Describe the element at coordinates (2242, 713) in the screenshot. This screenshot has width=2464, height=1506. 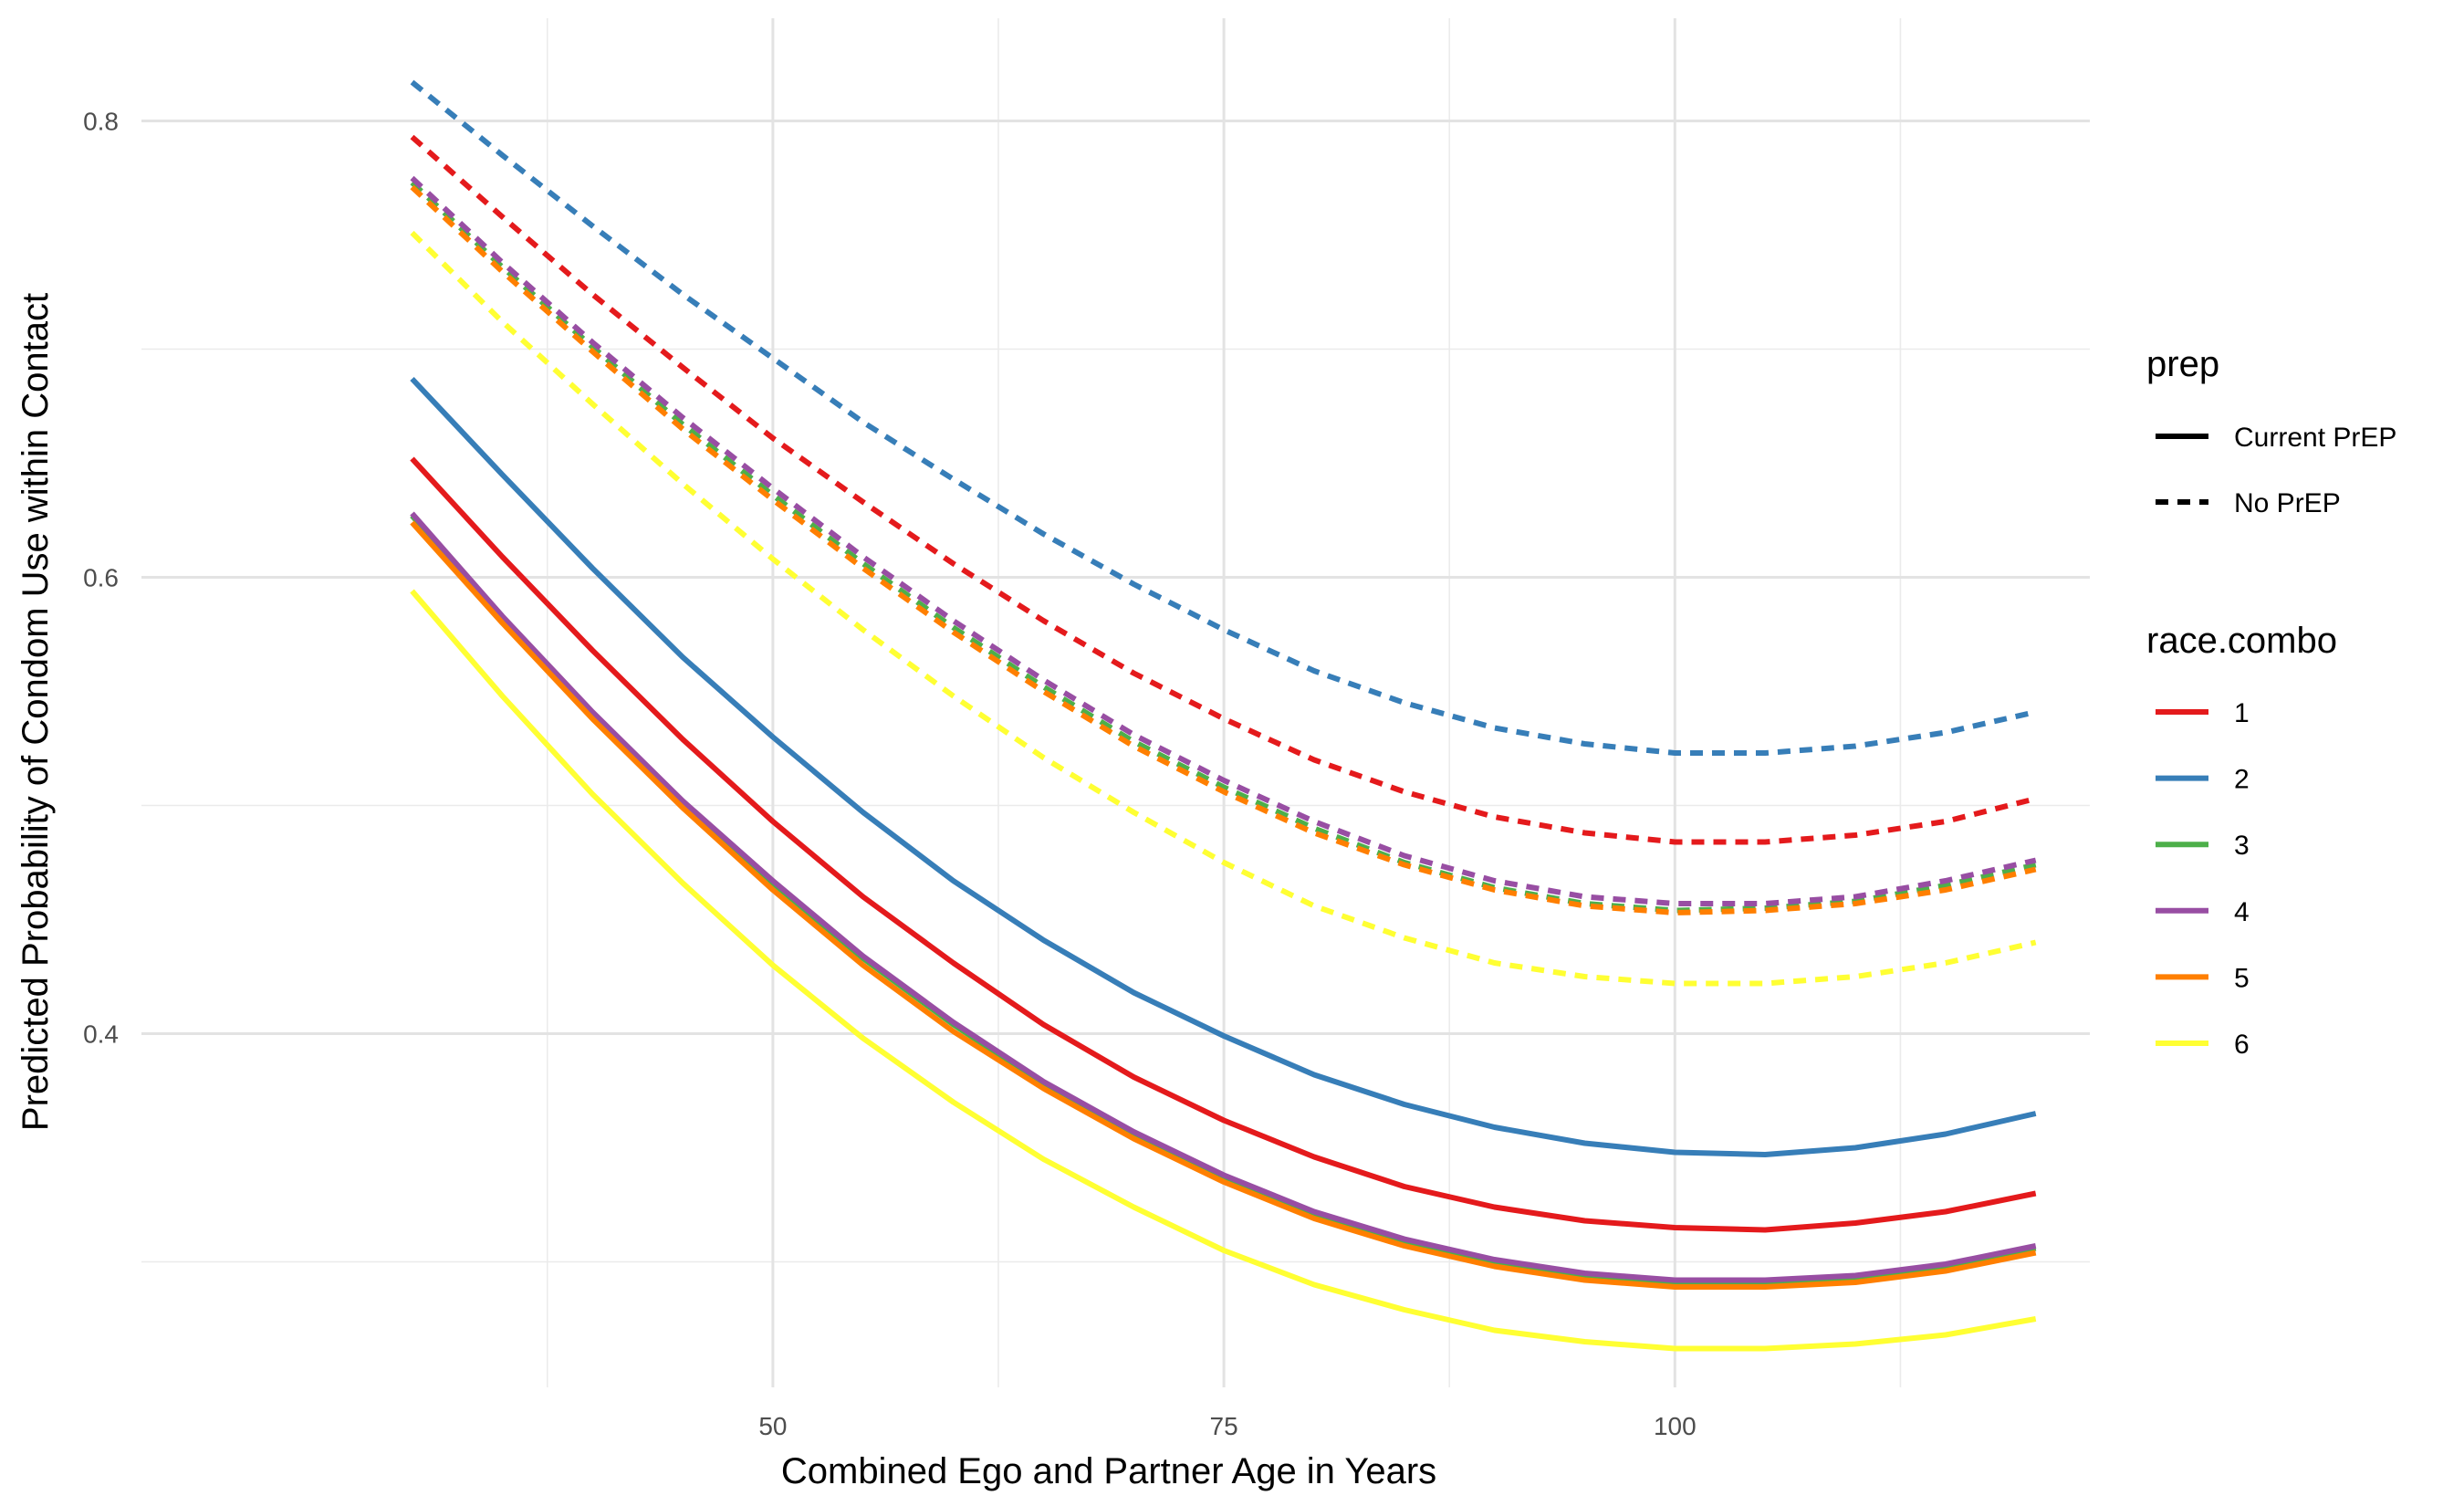
I see `legend-race-label: 1` at that location.